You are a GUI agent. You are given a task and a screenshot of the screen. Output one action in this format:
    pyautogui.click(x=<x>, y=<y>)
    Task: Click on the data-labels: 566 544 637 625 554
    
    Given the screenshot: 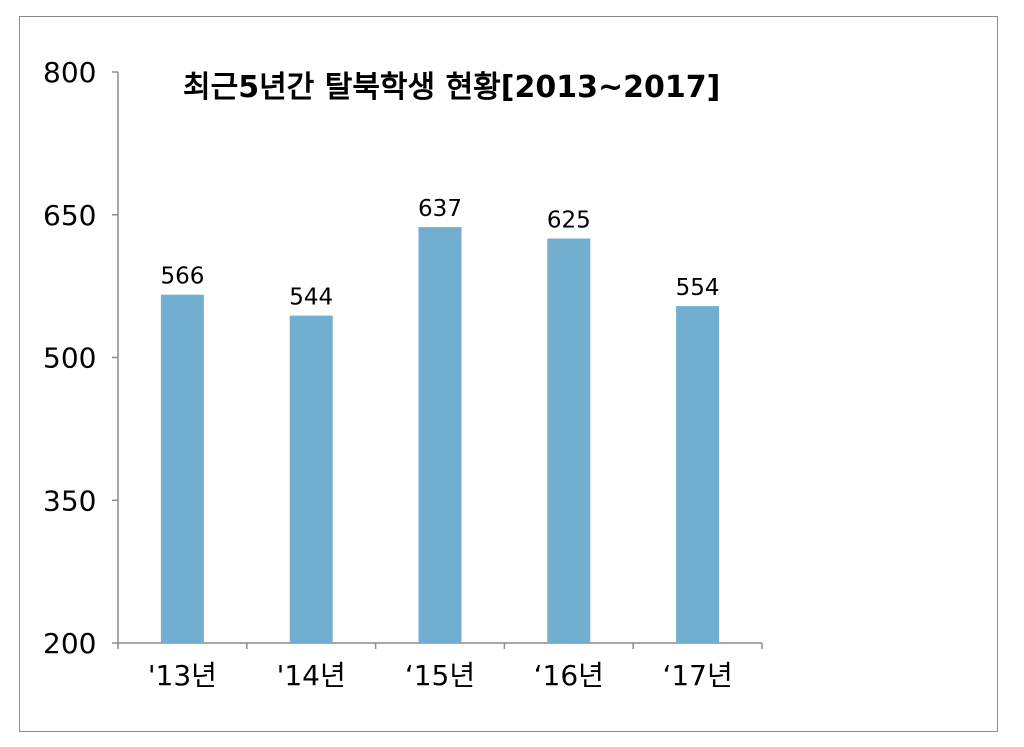 What is the action you would take?
    pyautogui.click(x=439, y=253)
    